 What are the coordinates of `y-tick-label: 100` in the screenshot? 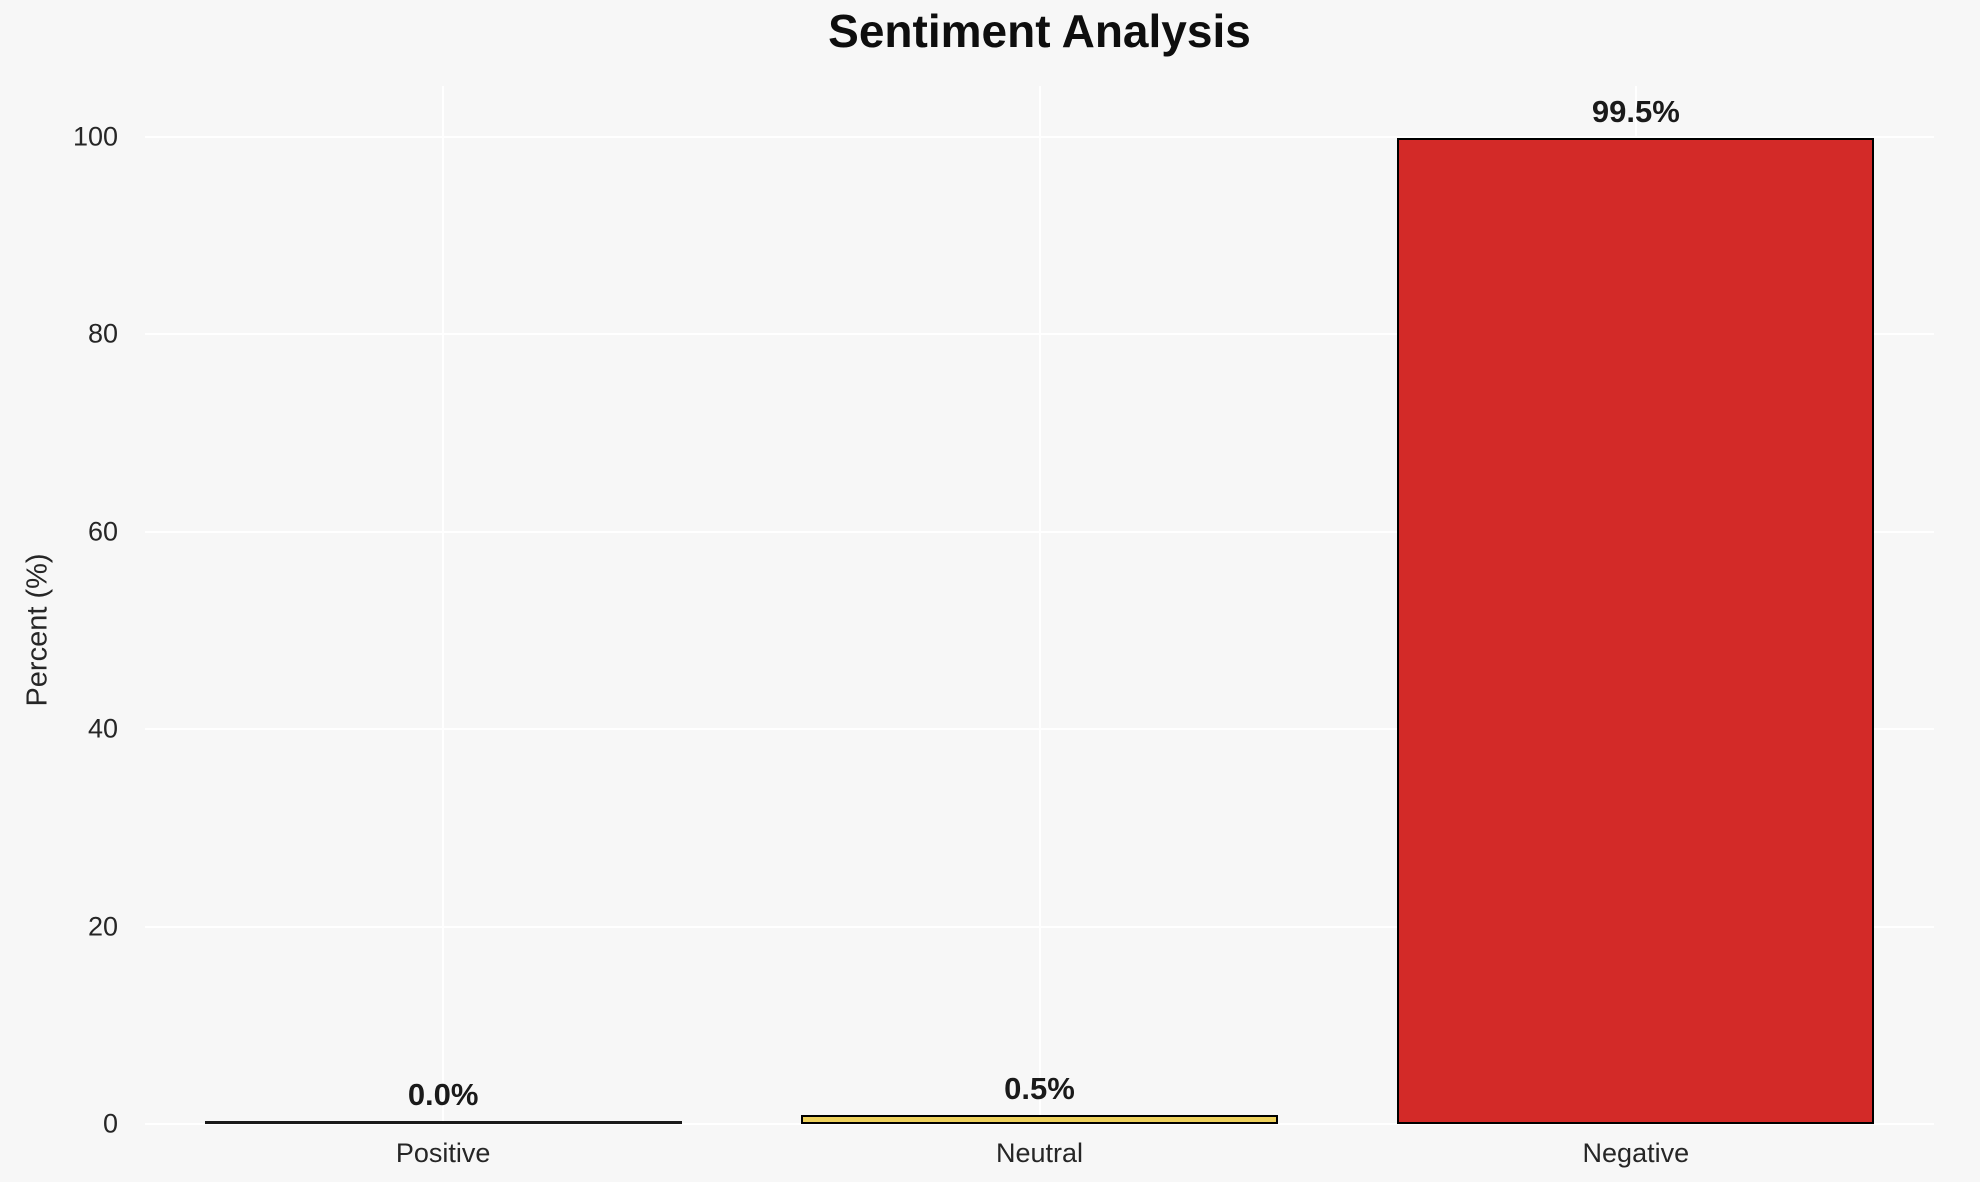 It's located at (95, 136).